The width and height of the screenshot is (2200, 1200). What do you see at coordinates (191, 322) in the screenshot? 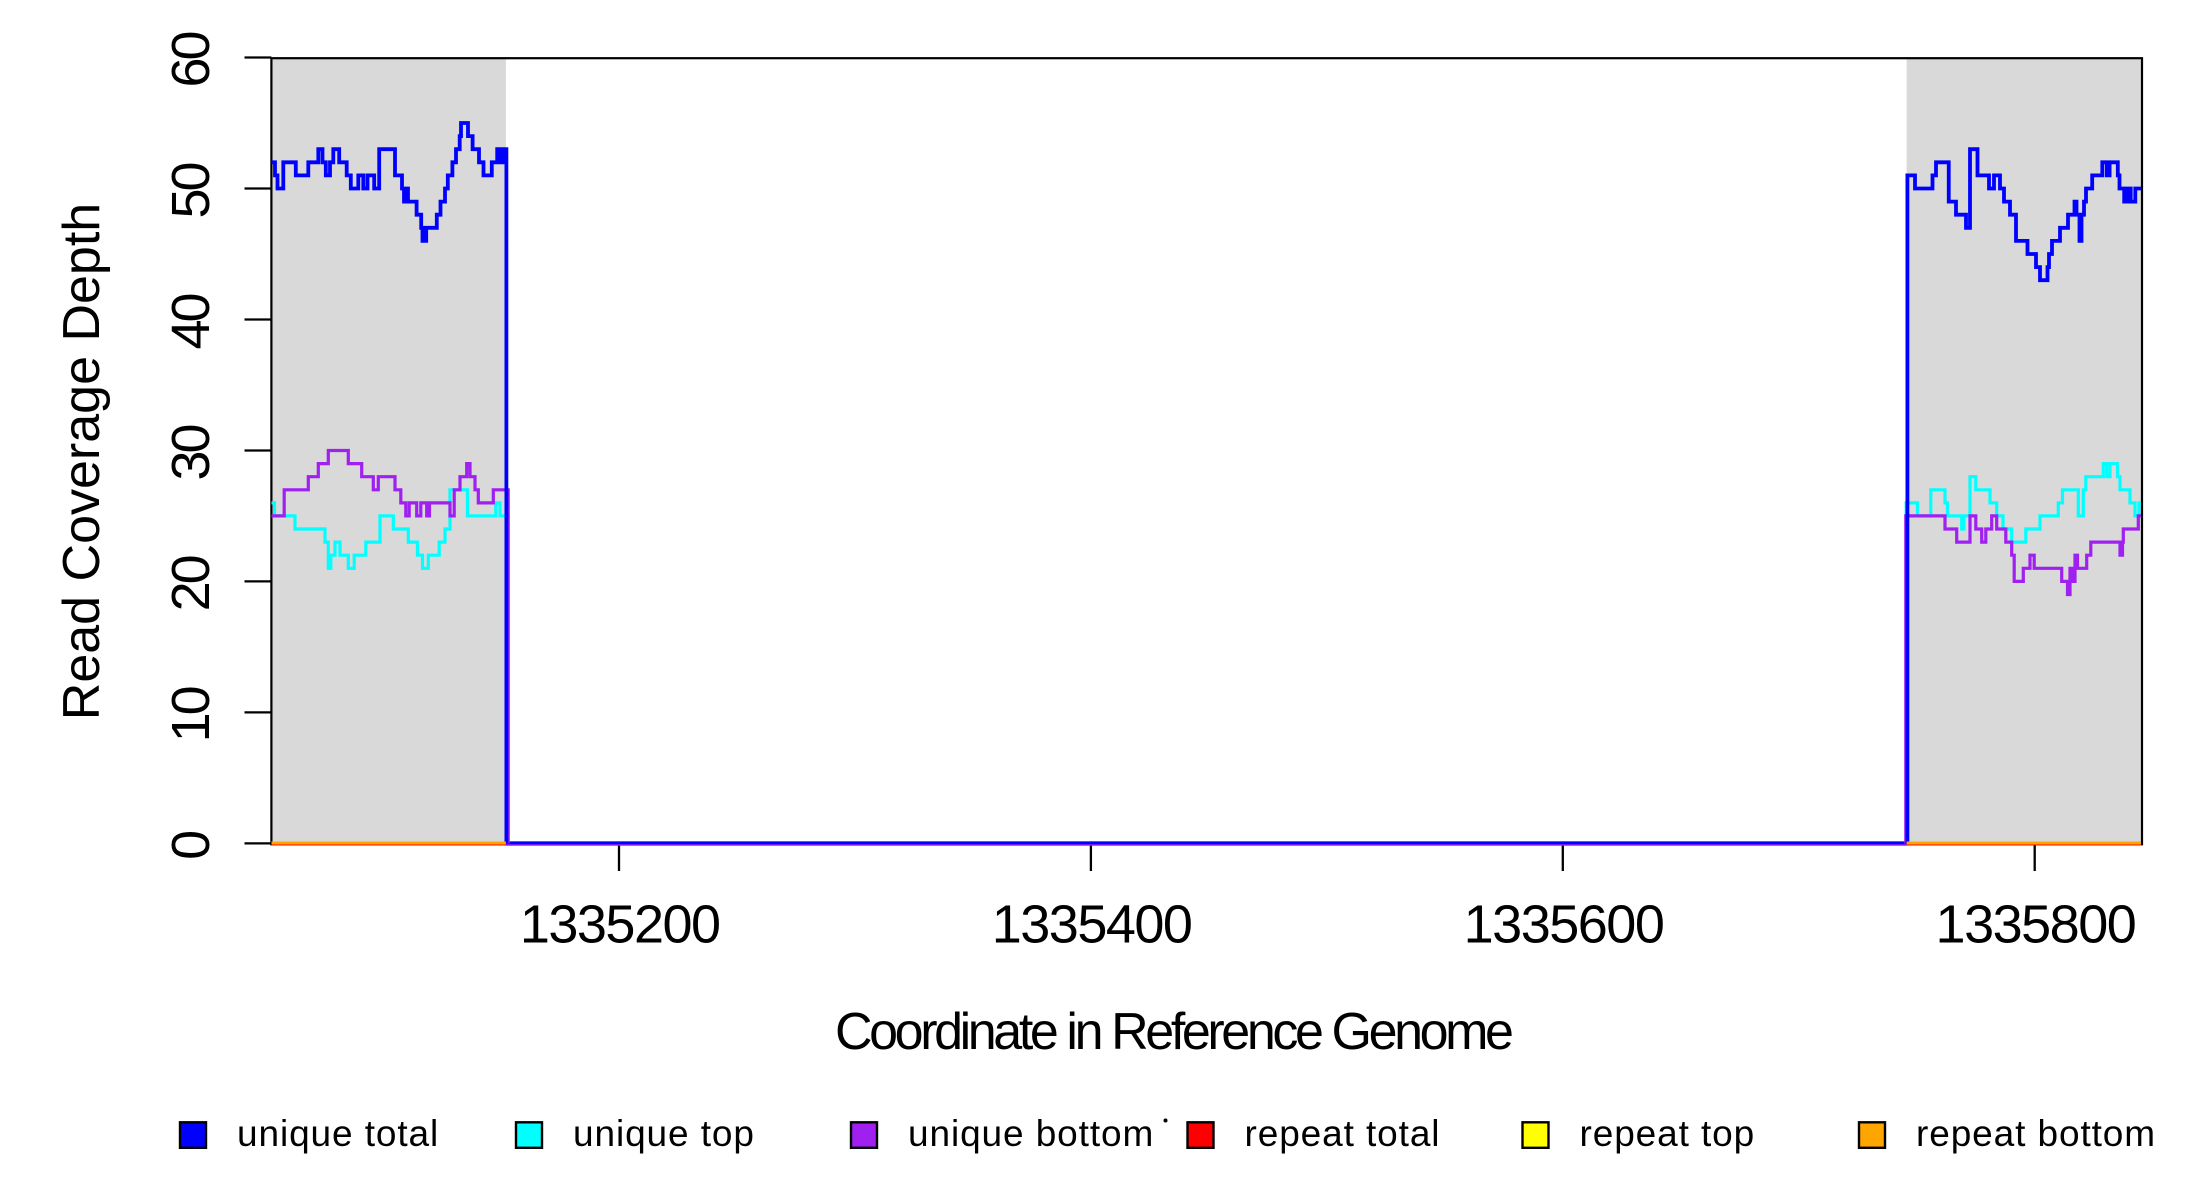
I see `svg-text: 40` at bounding box center [191, 322].